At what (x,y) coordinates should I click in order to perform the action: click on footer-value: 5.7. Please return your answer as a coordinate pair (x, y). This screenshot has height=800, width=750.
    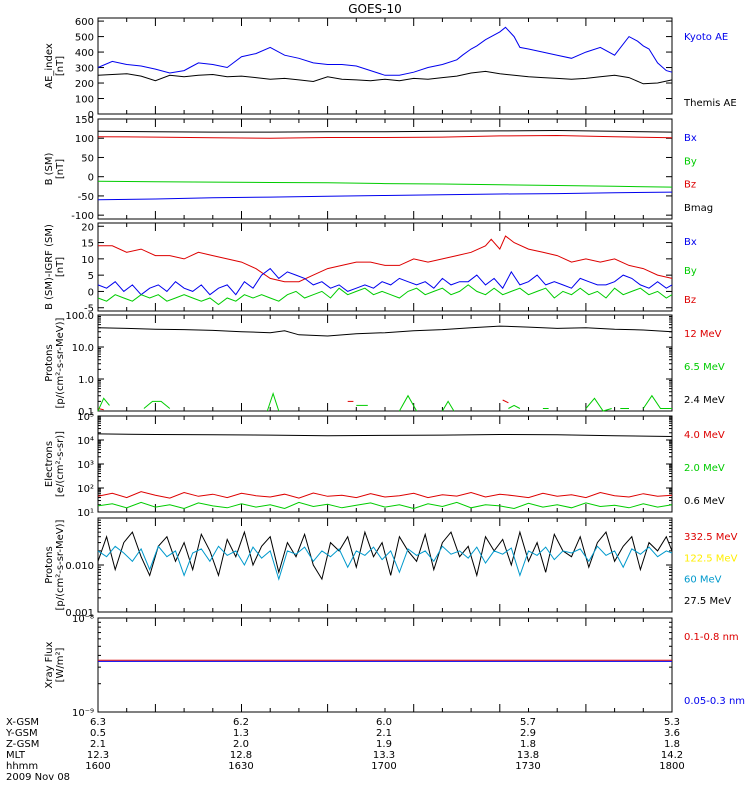
    Looking at the image, I should click on (528, 722).